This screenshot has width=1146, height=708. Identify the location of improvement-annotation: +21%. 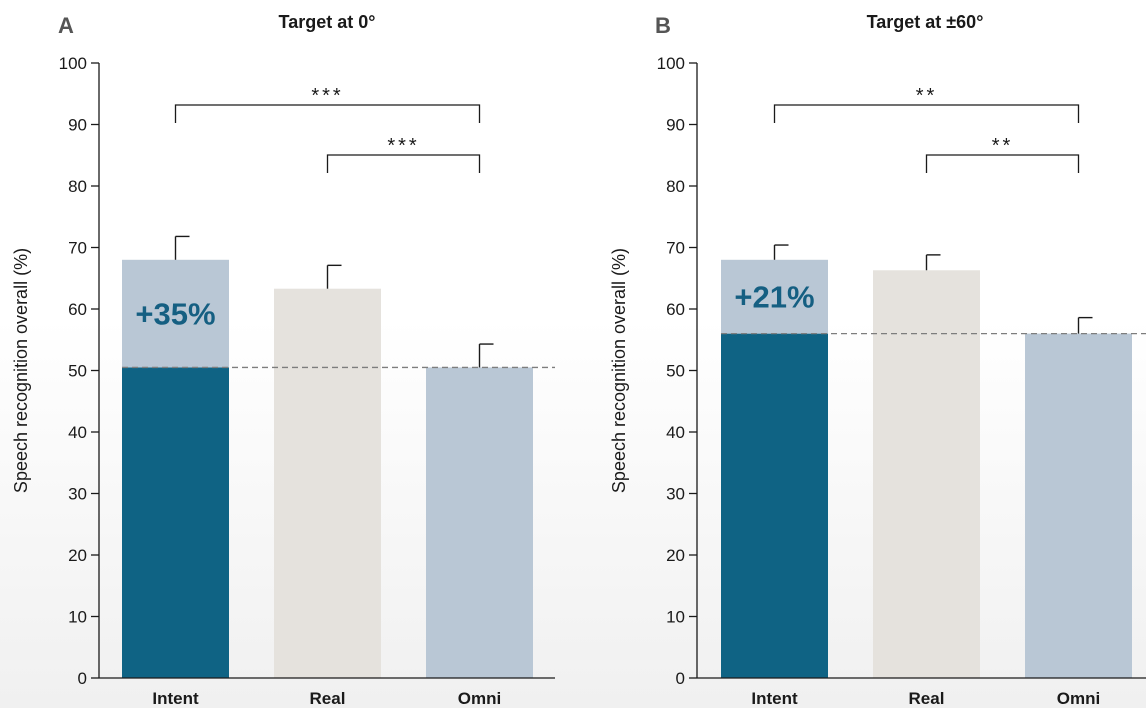
(774, 297).